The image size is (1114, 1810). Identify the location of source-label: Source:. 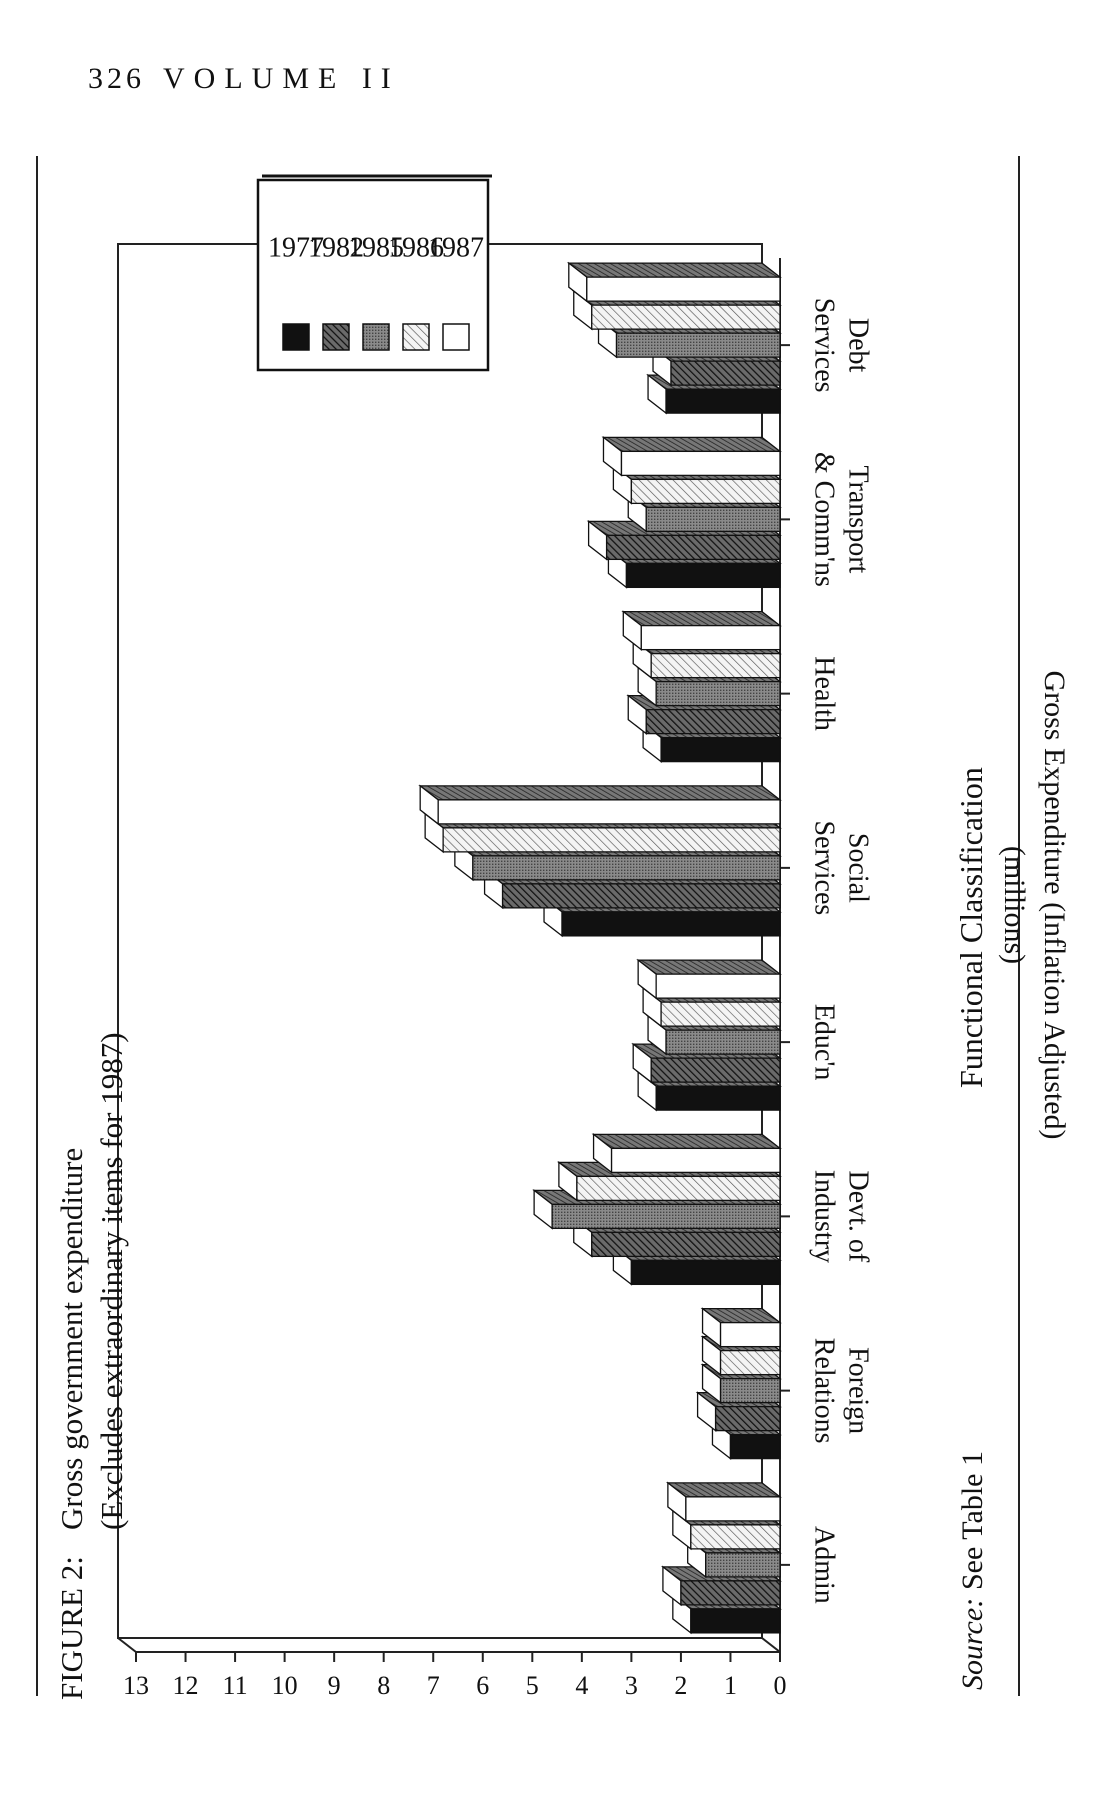
(972, 1644).